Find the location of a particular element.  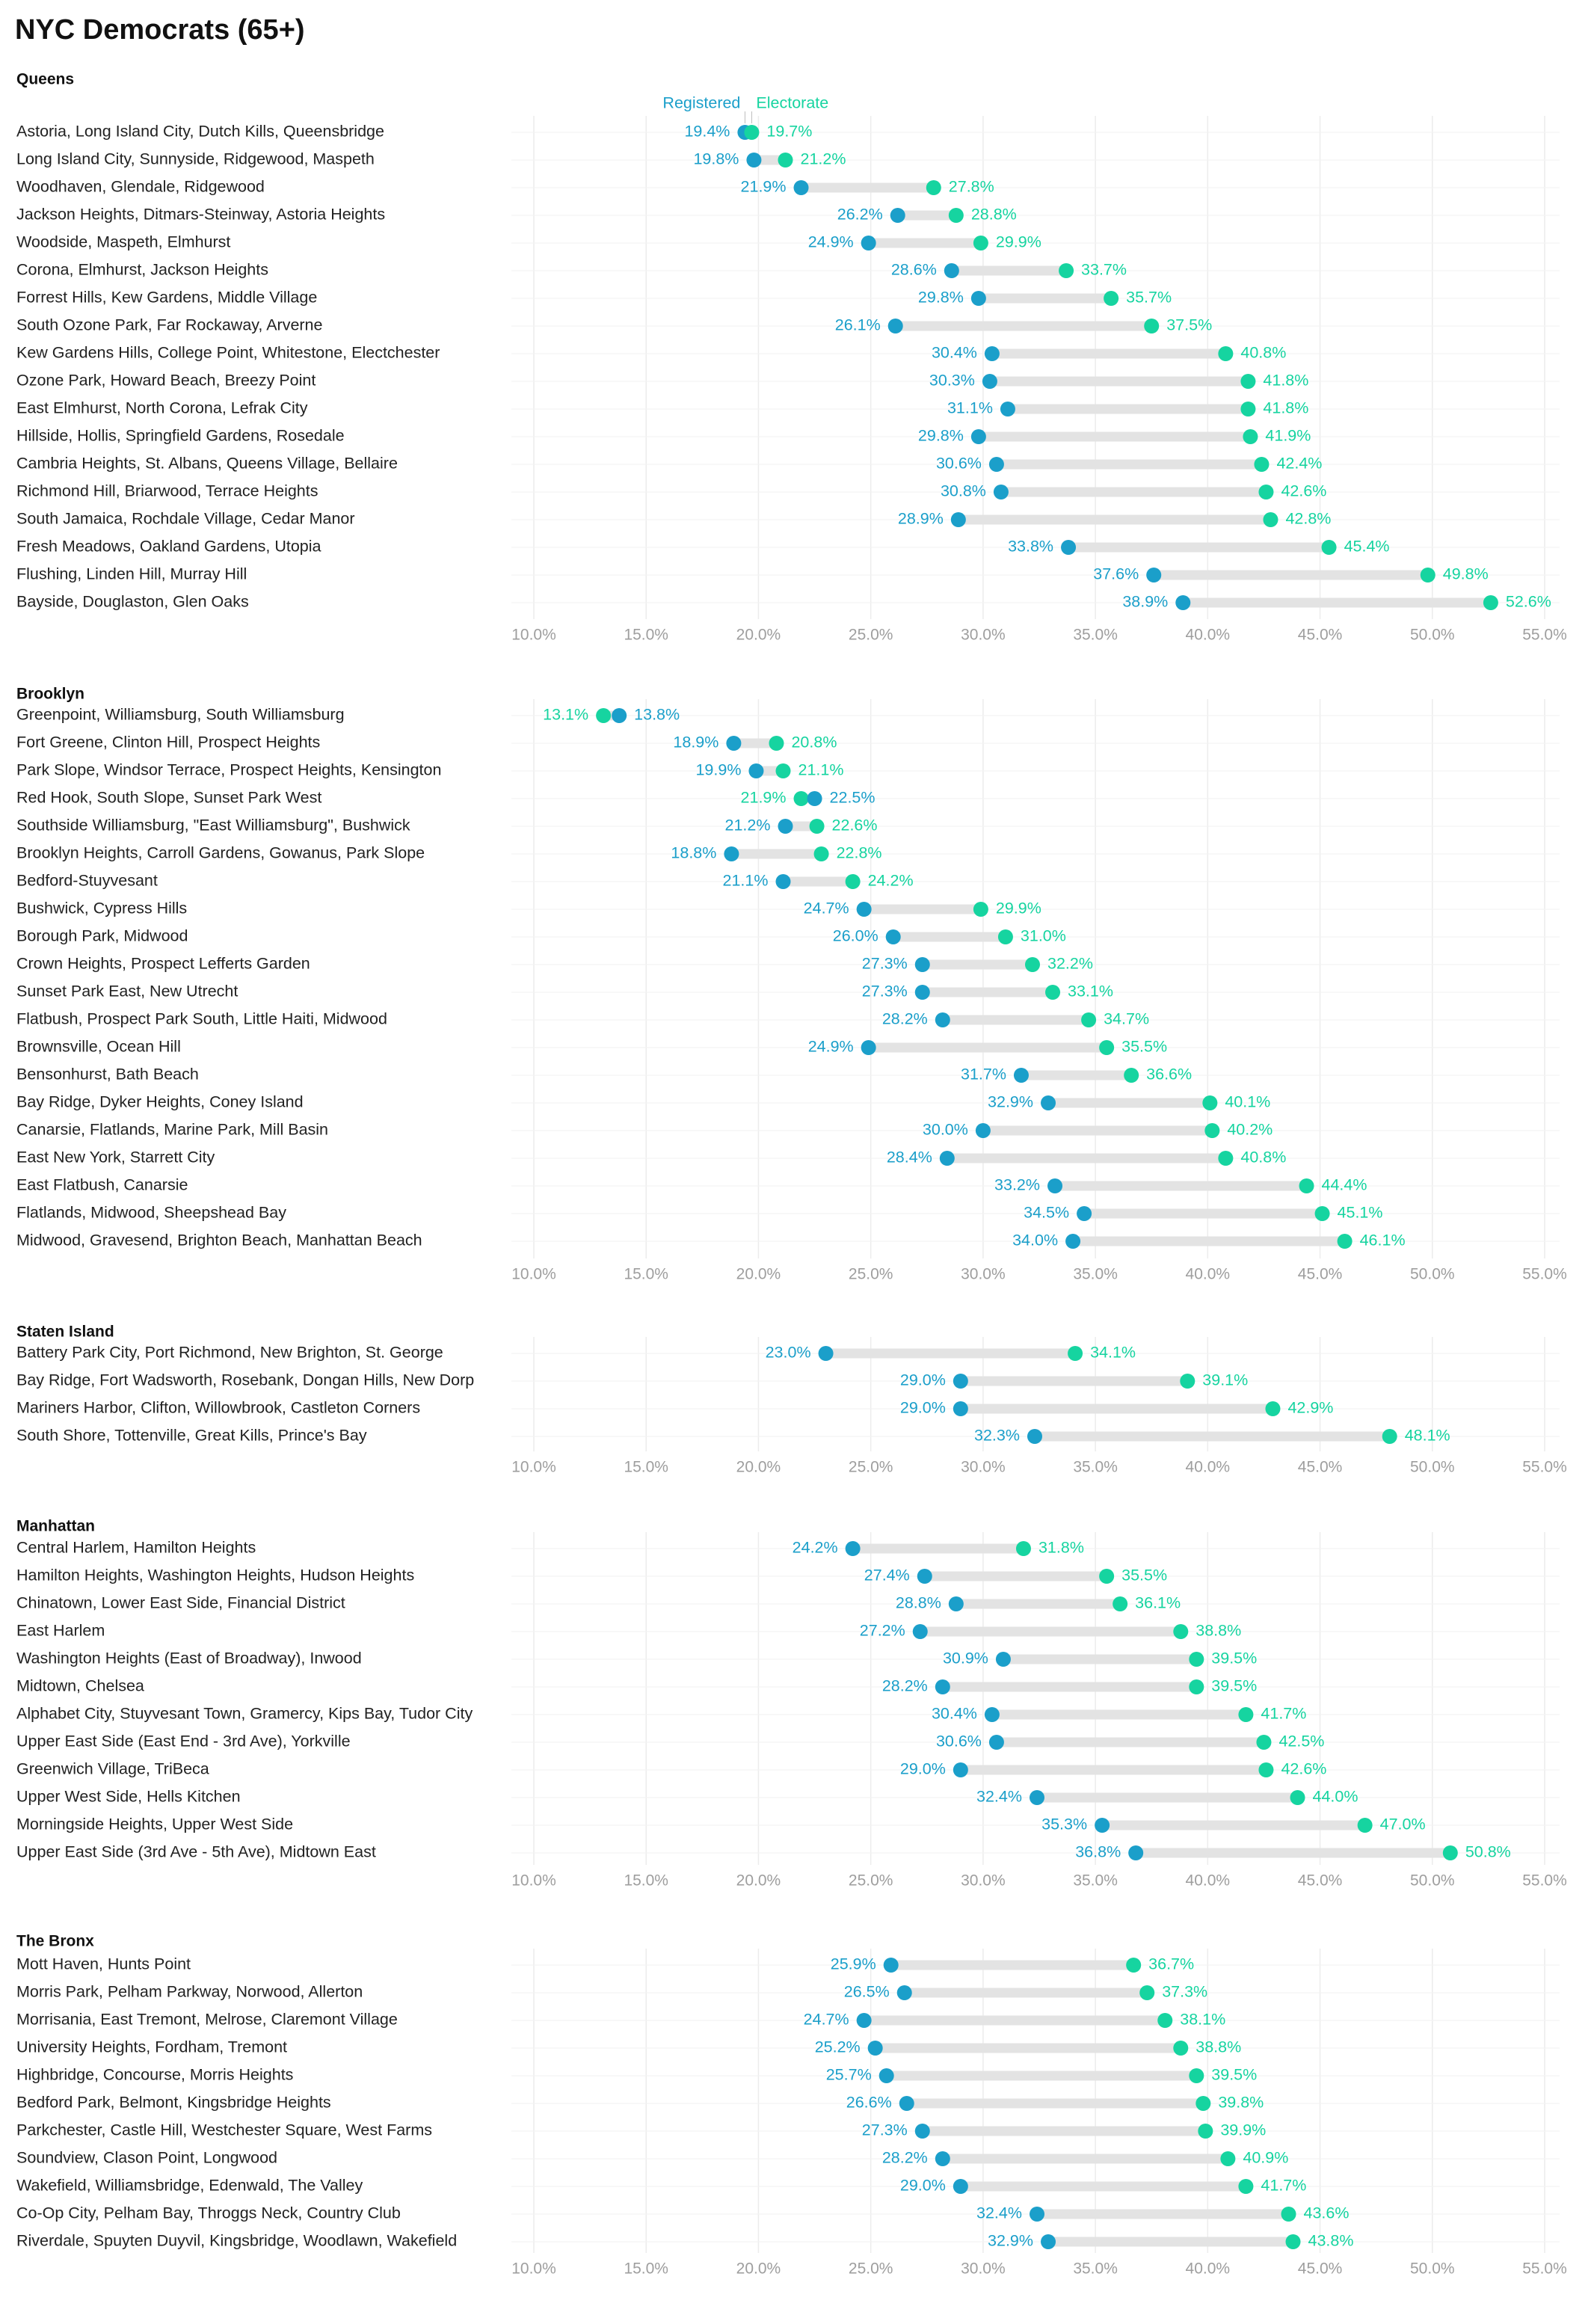

electorate-value-label: 40.8% is located at coordinates (1263, 1157).